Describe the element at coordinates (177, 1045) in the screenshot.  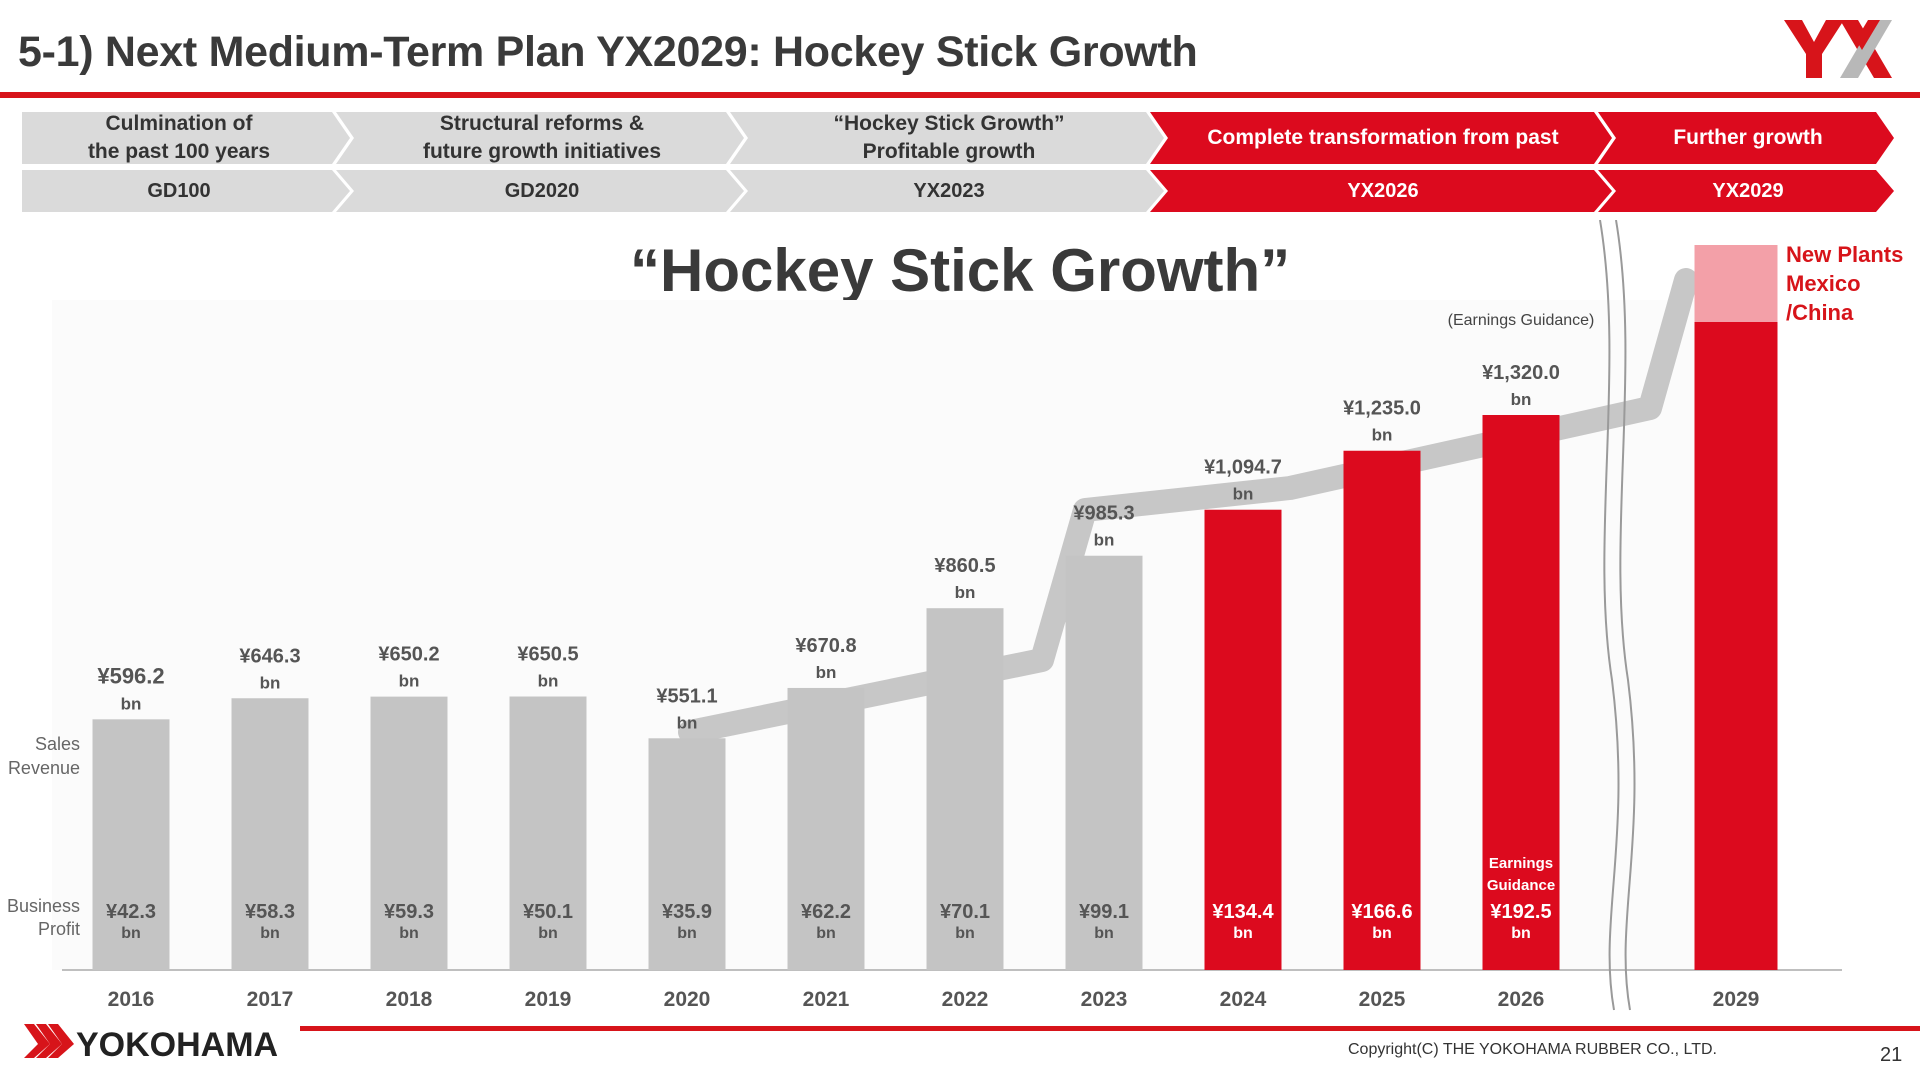
I see `yokohama-logo-text: YOKOHAMA` at that location.